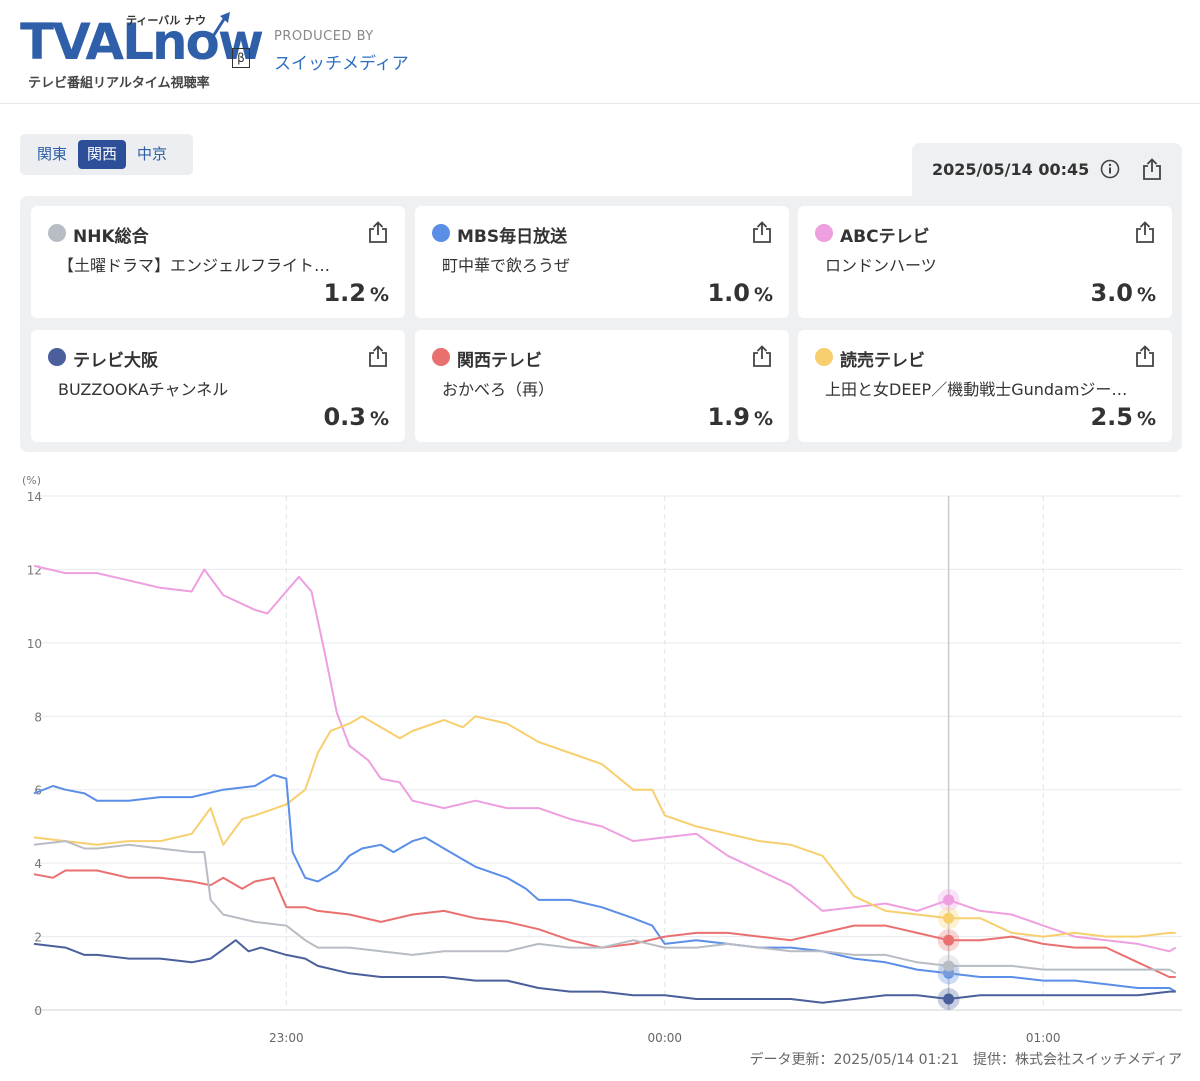 This screenshot has width=1200, height=1081. I want to click on tab-kansai: 関西, so click(102, 154).